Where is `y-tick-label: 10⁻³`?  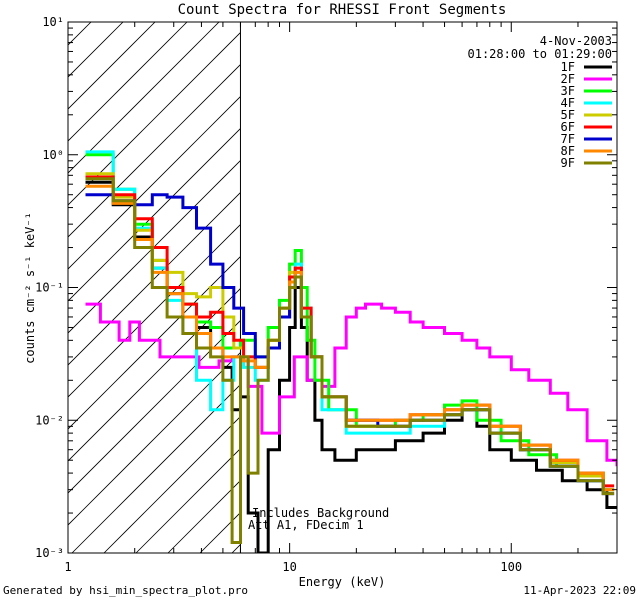
y-tick-label: 10⁻³ is located at coordinates (49, 553).